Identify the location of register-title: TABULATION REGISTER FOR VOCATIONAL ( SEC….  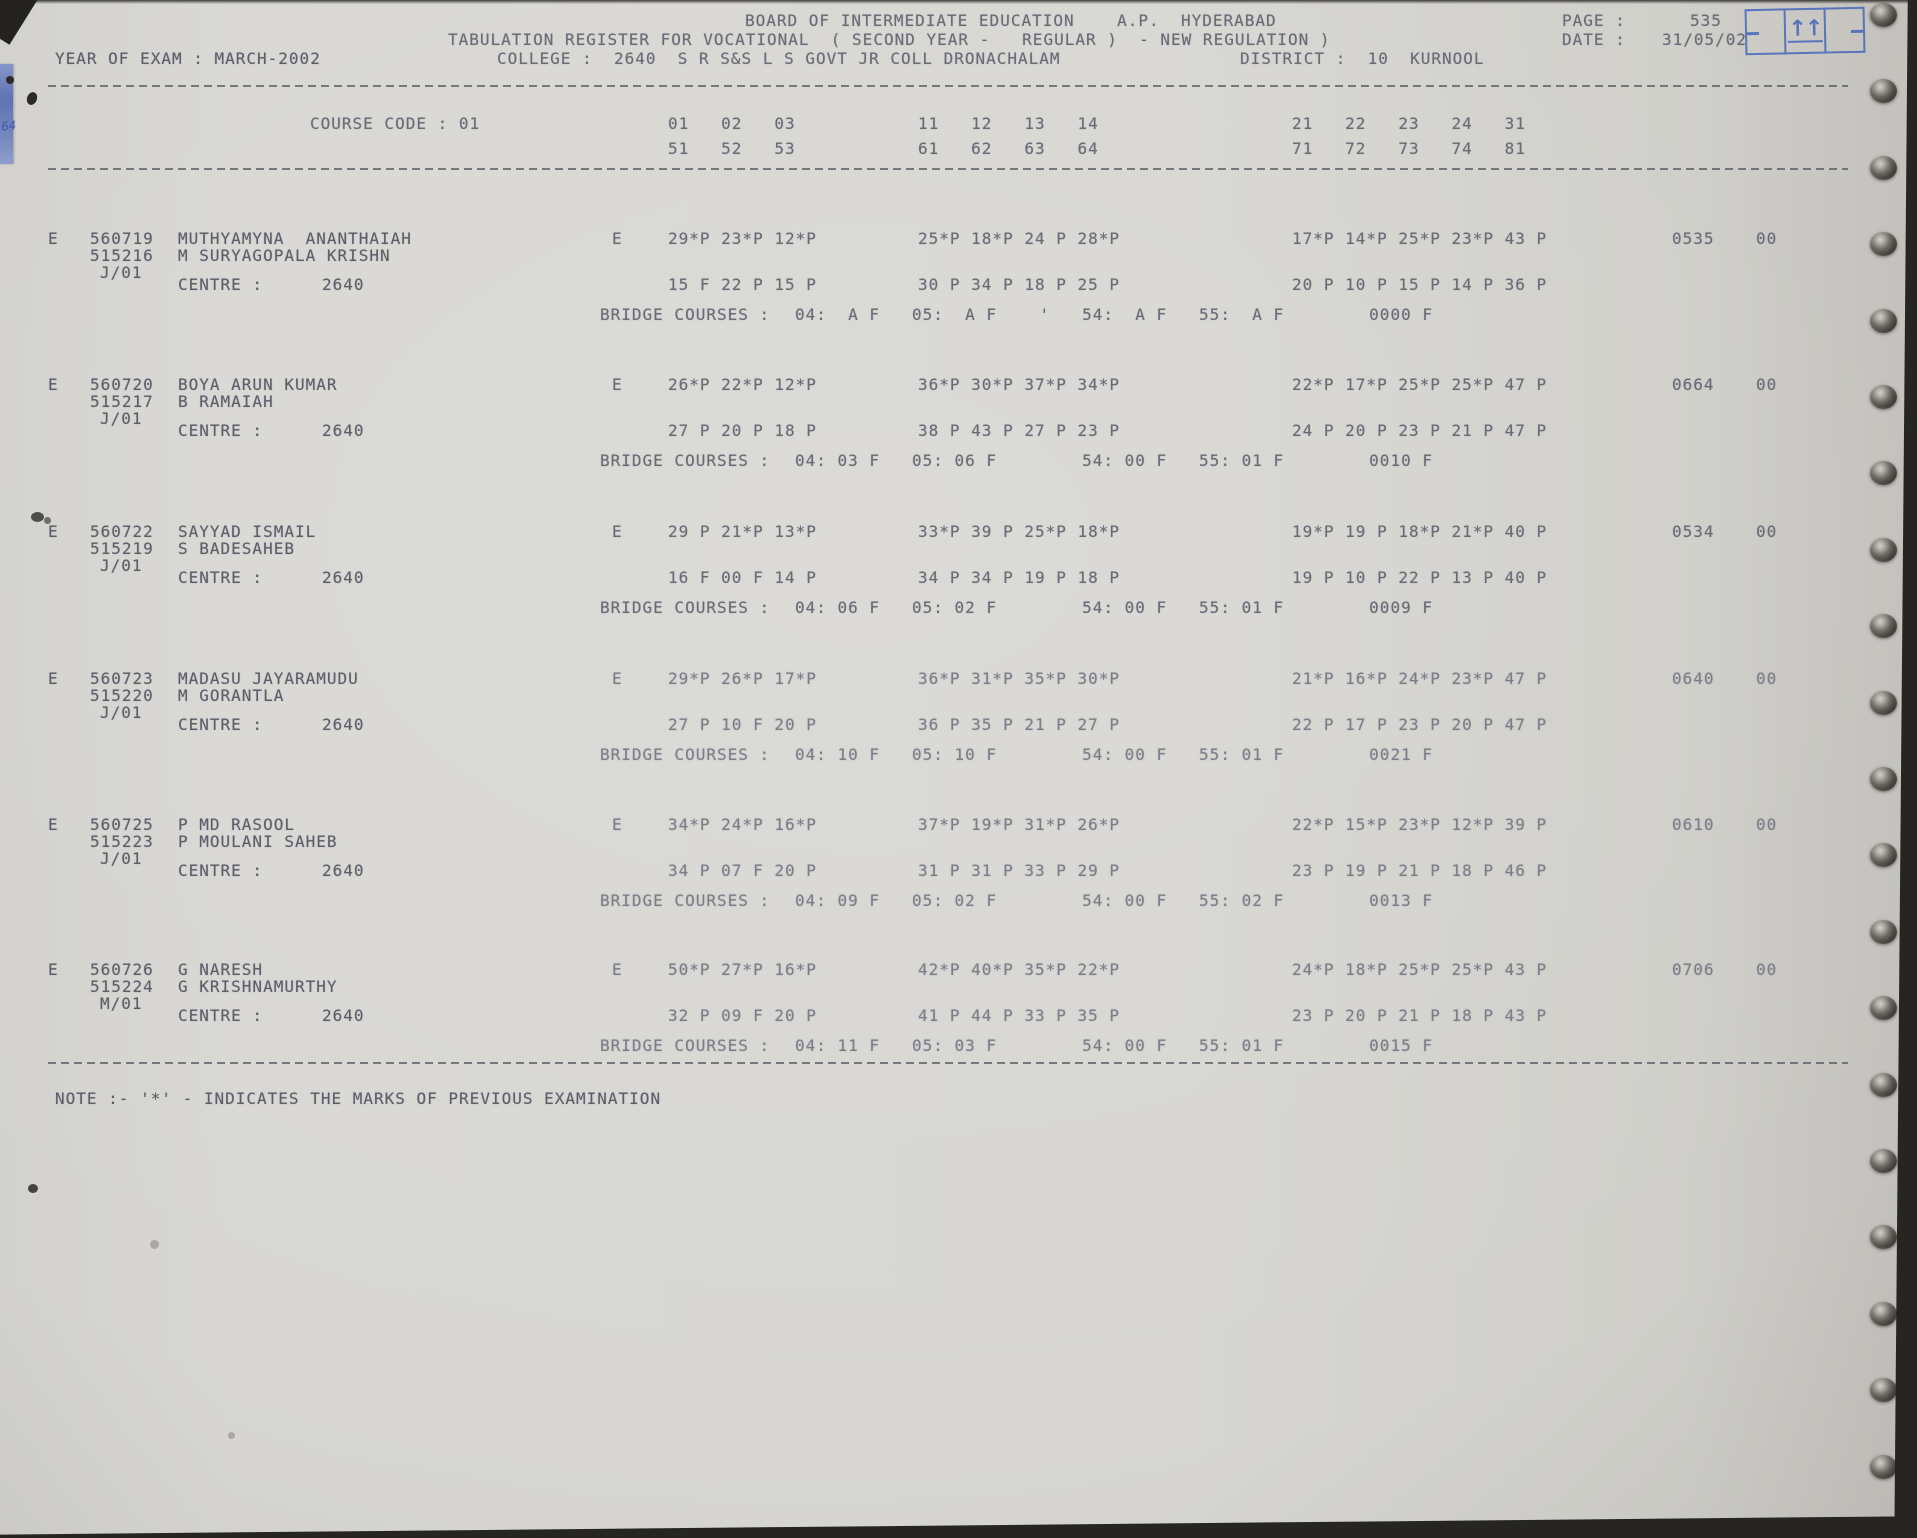
(889, 39).